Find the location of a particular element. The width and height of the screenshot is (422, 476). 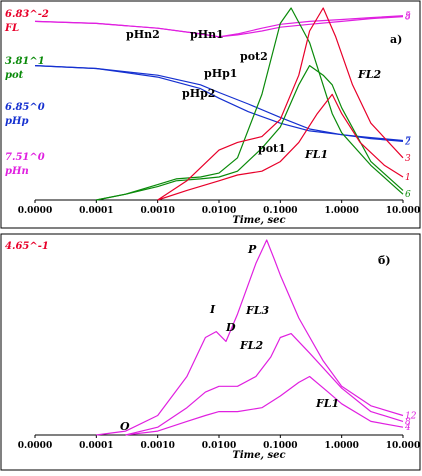

panel-b-x-tick-label: 1.0000 is located at coordinates (341, 446).